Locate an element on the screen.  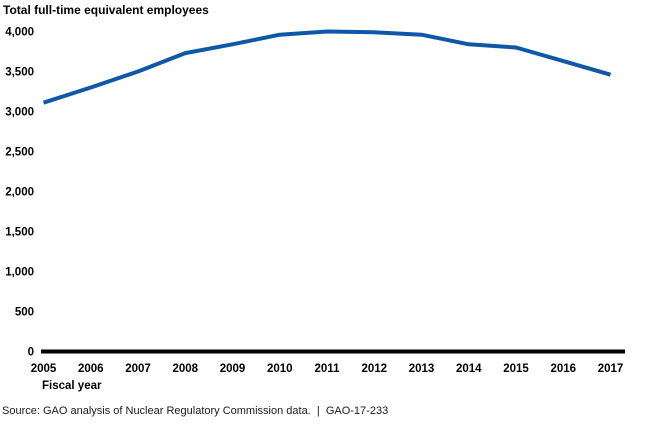
y-tick-label: 0 is located at coordinates (31, 353).